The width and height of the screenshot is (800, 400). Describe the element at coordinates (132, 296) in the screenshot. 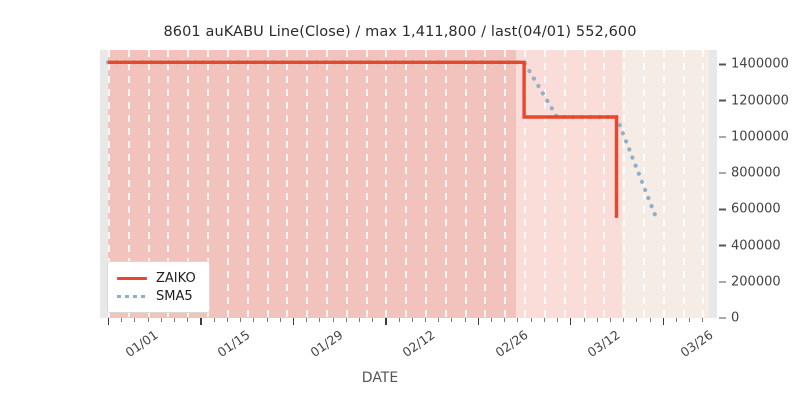

I see `legend-swatch-sma5` at that location.